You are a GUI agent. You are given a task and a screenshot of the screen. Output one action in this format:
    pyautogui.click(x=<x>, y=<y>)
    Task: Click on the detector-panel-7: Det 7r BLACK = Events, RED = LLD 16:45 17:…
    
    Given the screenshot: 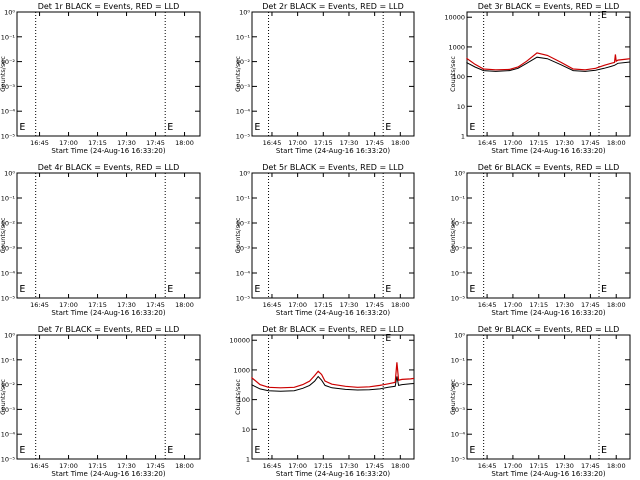 What is the action you would take?
    pyautogui.click(x=100, y=401)
    